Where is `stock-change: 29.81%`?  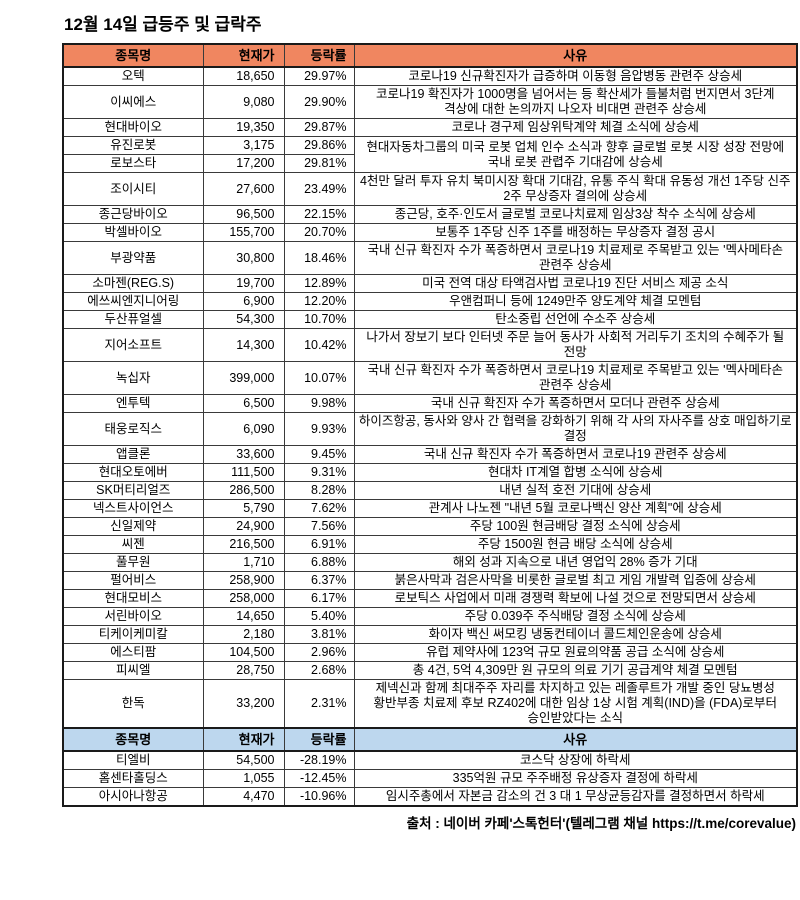 stock-change: 29.81% is located at coordinates (319, 163).